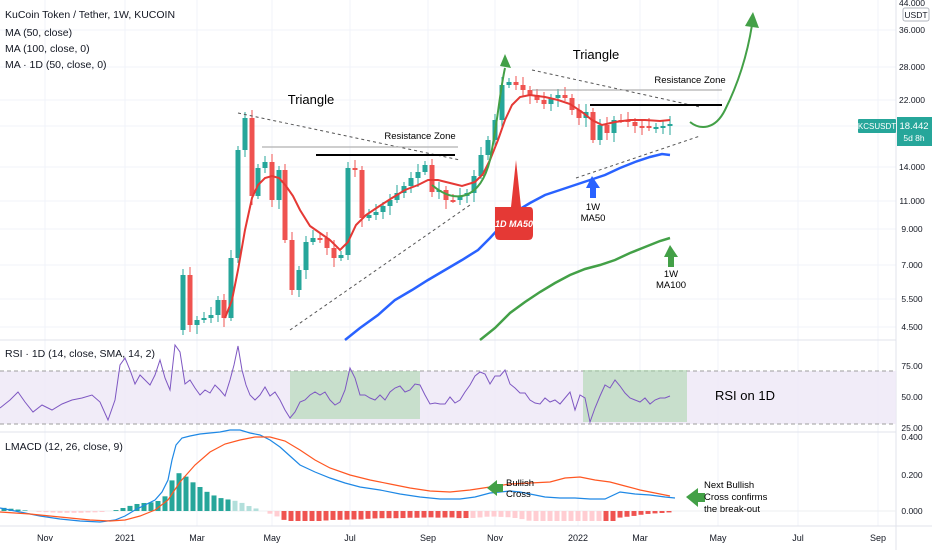 The width and height of the screenshot is (932, 550). Describe the element at coordinates (593, 207) in the screenshot. I see `ma50-1w-label-1: 1W` at that location.